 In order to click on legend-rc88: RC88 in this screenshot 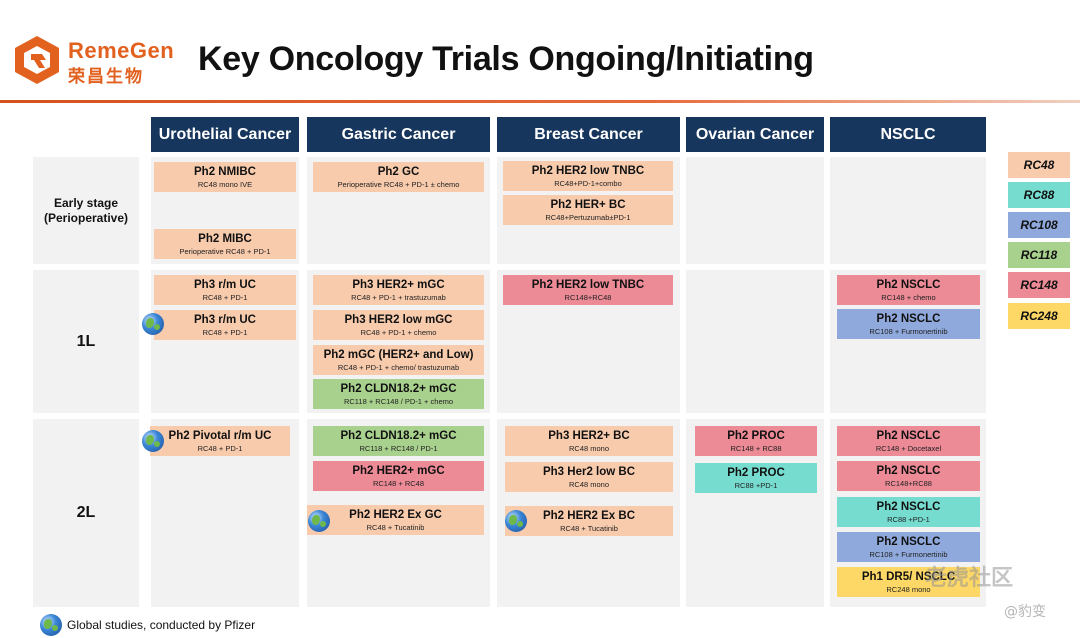, I will do `click(1039, 195)`.